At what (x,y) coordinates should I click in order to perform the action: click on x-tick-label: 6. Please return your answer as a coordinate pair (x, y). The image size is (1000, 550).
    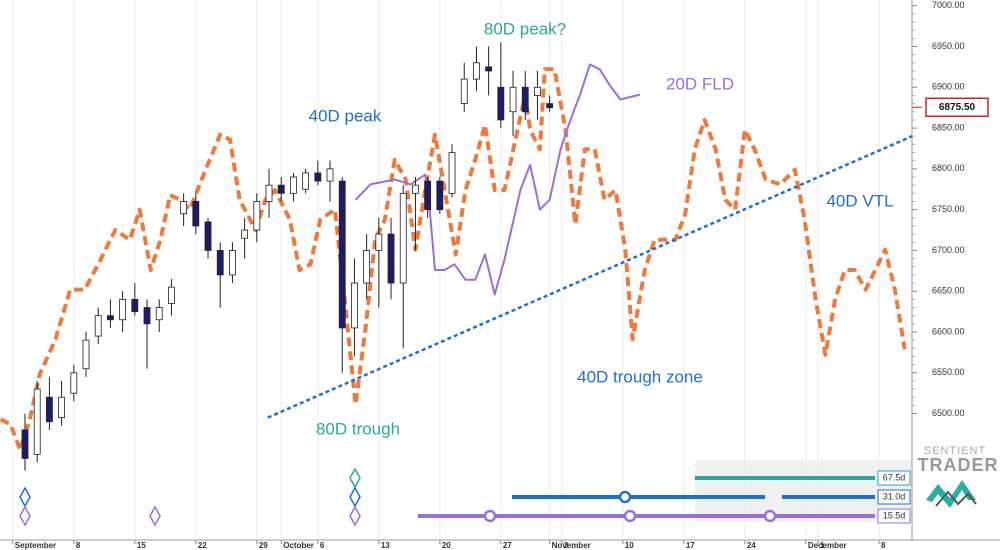
    Looking at the image, I should click on (322, 545).